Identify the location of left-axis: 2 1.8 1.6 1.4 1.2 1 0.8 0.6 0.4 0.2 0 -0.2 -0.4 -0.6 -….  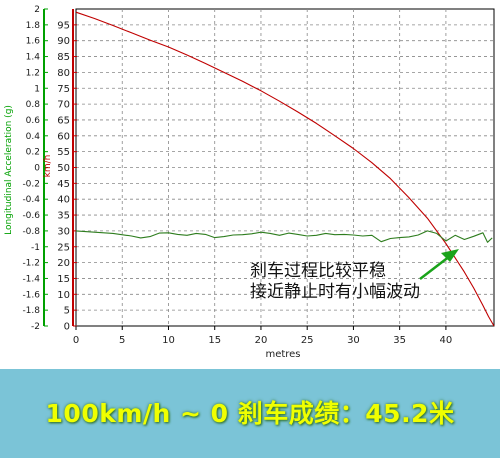
(35, 168).